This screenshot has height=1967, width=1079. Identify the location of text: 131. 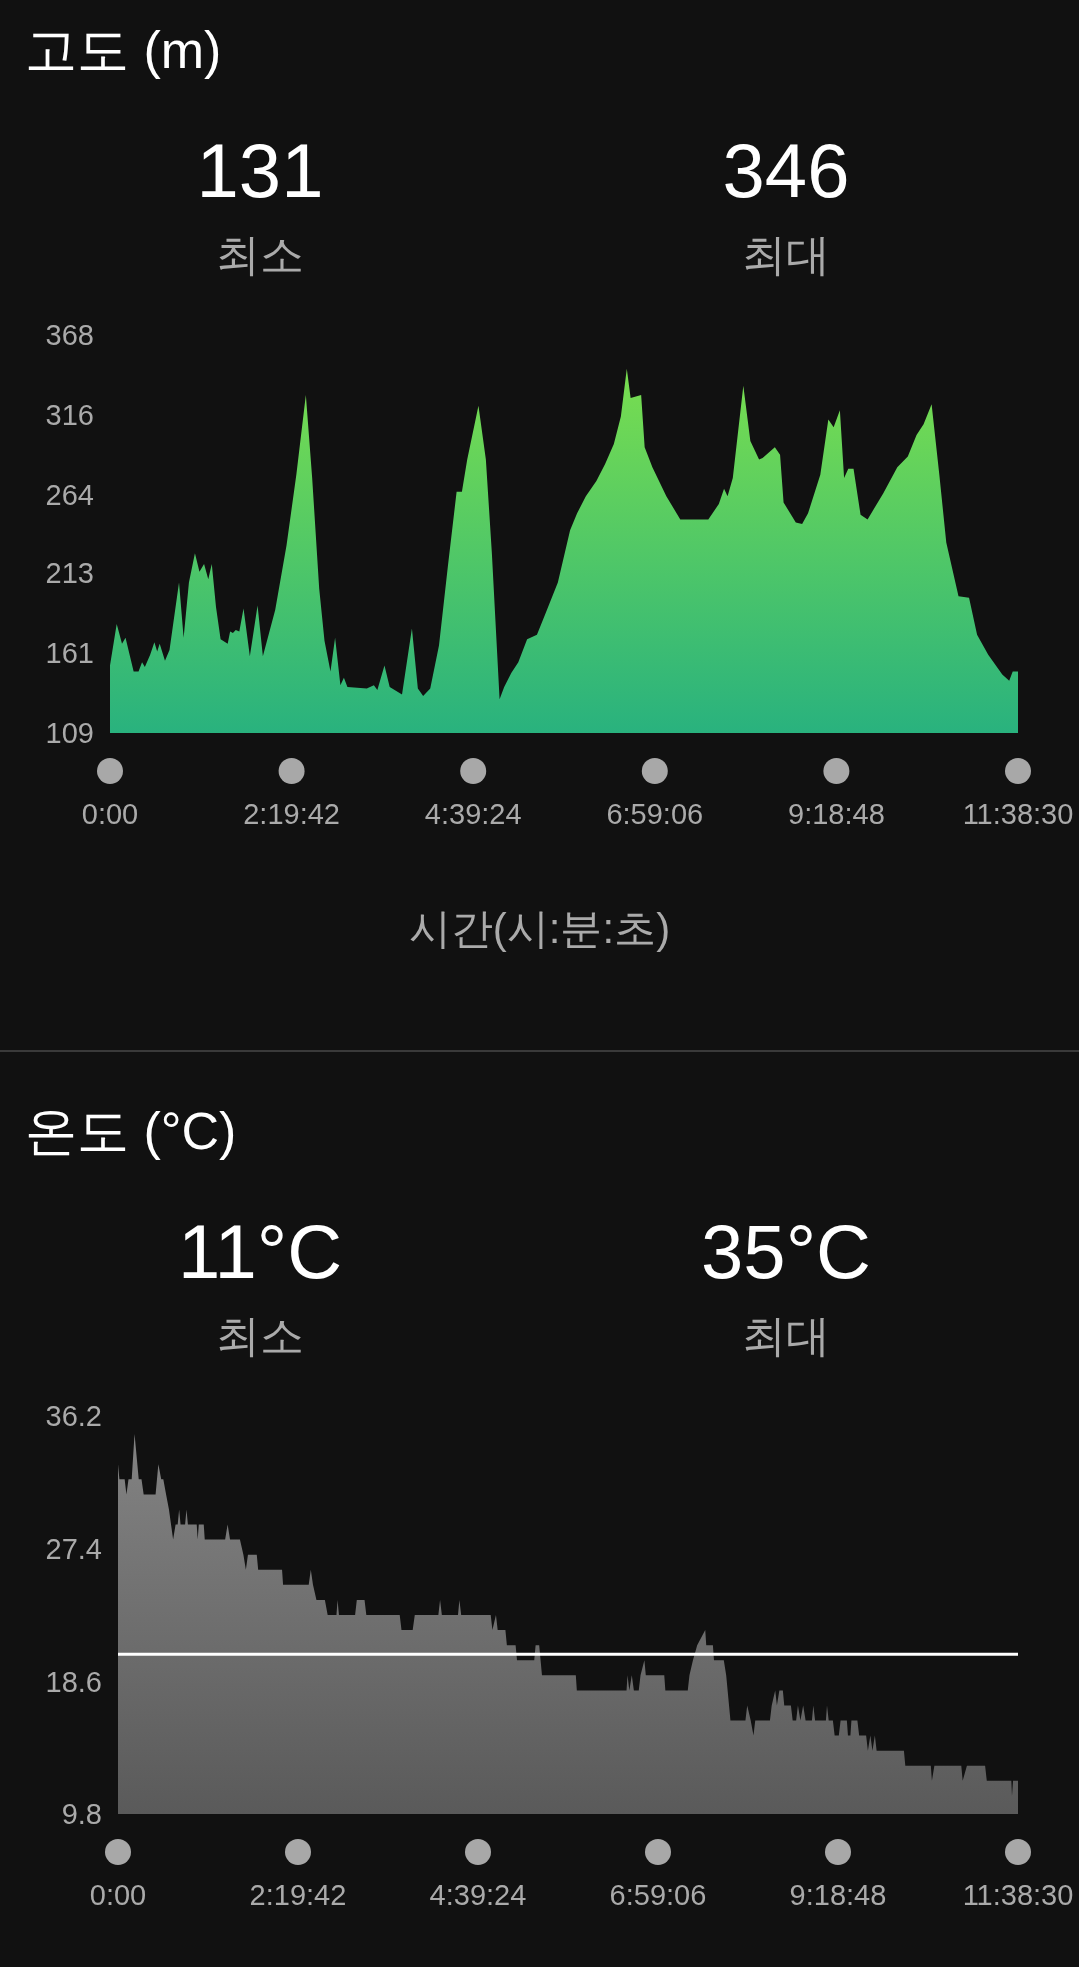
(260, 170).